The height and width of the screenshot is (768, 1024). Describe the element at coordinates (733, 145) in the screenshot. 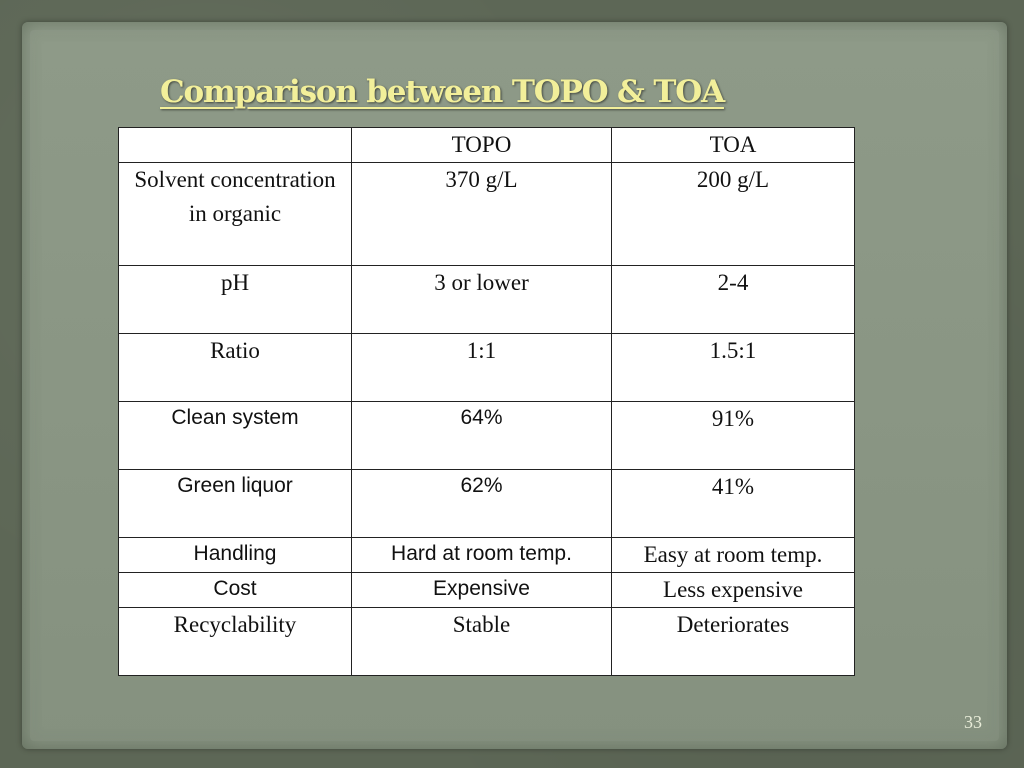

I see `header-cell-toa: TOA` at that location.